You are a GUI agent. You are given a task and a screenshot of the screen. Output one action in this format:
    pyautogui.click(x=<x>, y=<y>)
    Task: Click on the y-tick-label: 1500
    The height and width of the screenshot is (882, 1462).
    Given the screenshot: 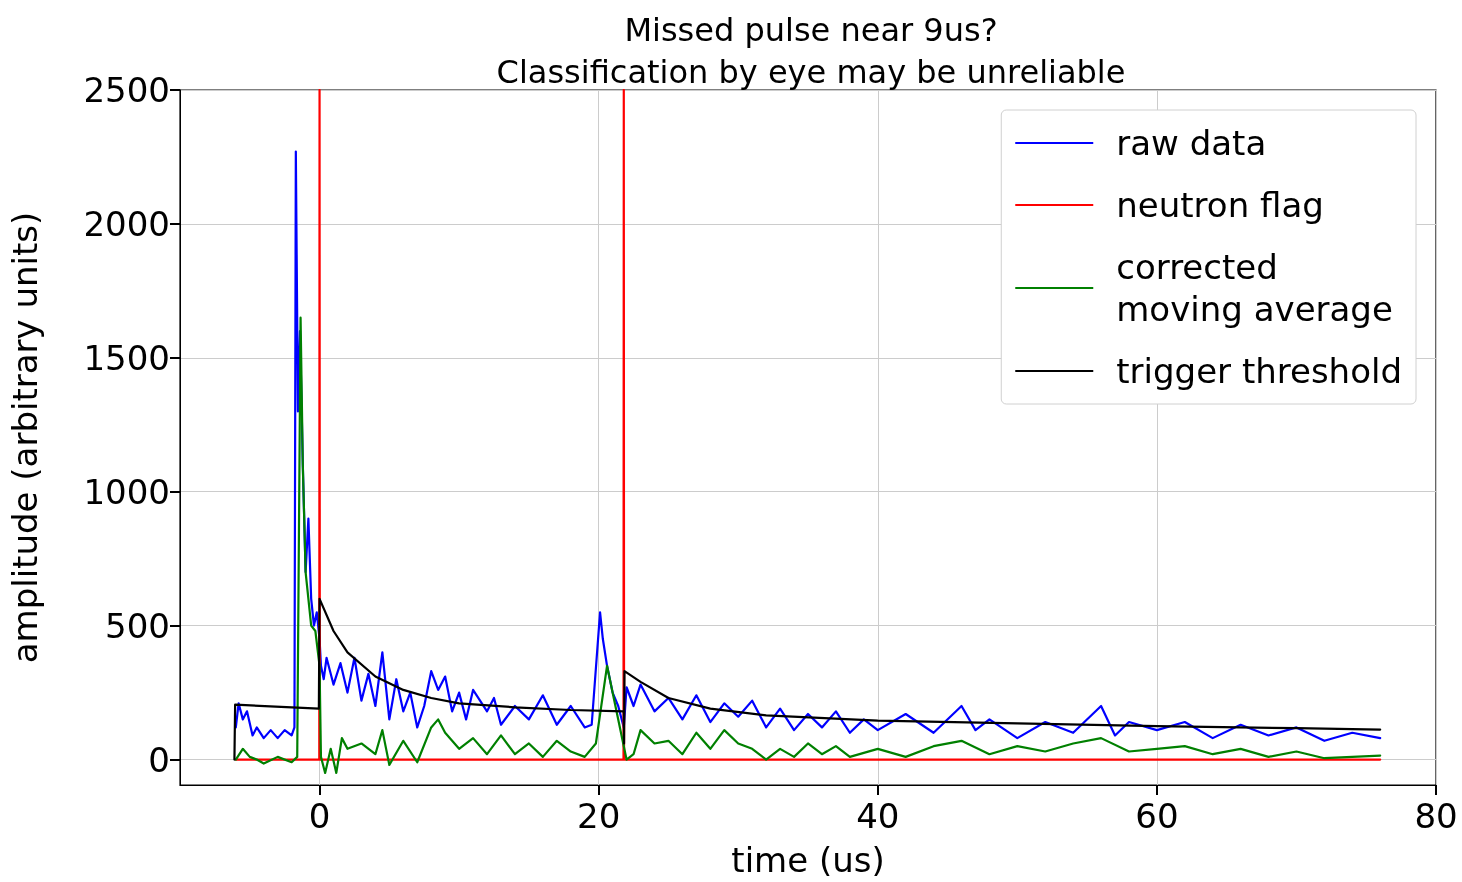 What is the action you would take?
    pyautogui.click(x=126, y=357)
    